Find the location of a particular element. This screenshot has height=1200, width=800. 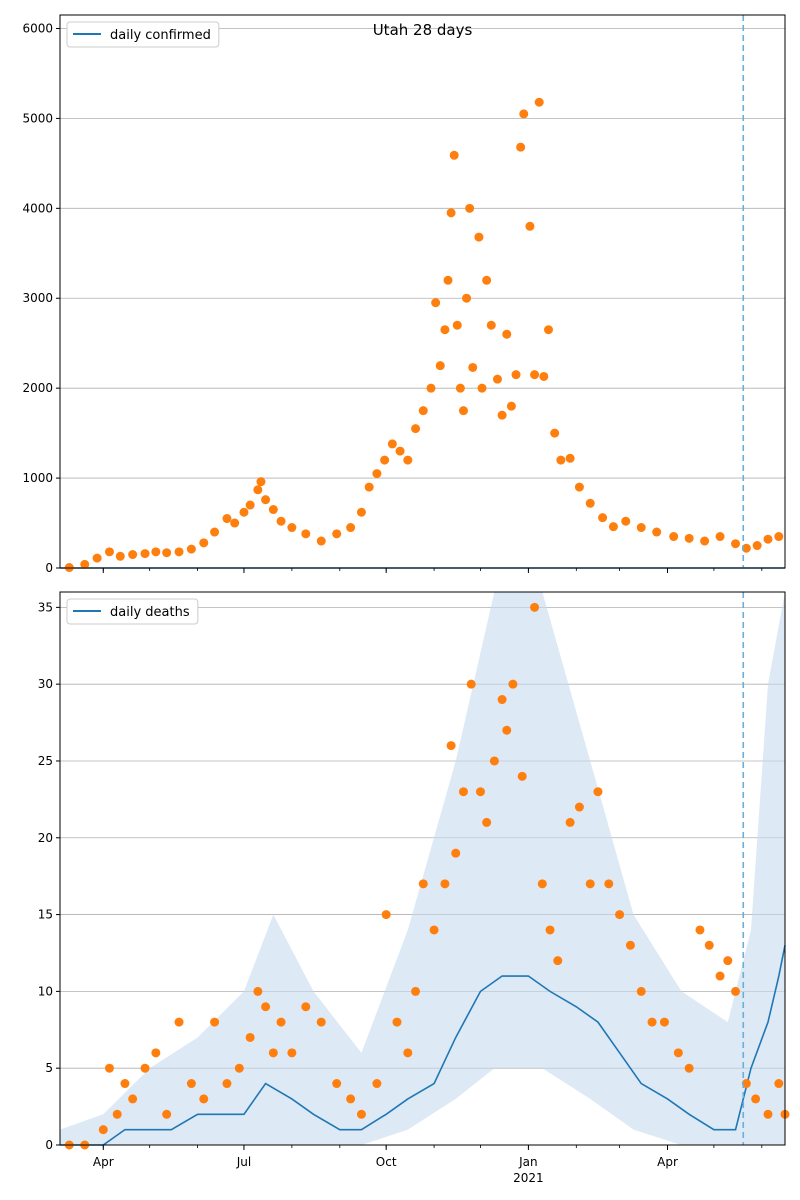

legend-box is located at coordinates (132, 611).